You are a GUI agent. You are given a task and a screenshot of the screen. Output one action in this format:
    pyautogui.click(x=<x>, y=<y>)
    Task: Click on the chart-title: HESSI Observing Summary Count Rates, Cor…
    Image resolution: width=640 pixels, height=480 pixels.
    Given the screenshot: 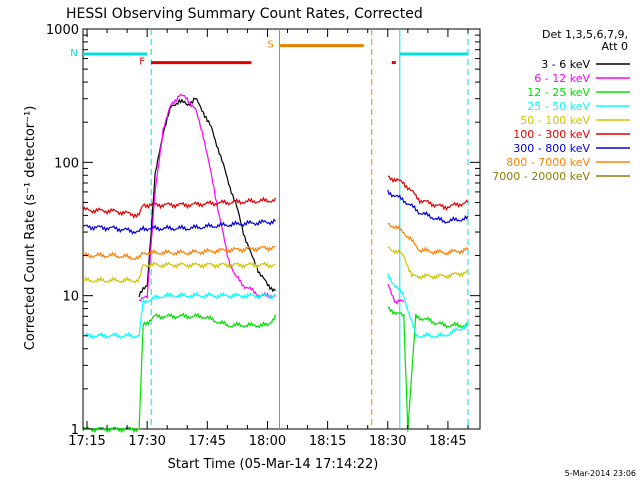 What is the action you would take?
    pyautogui.click(x=244, y=14)
    